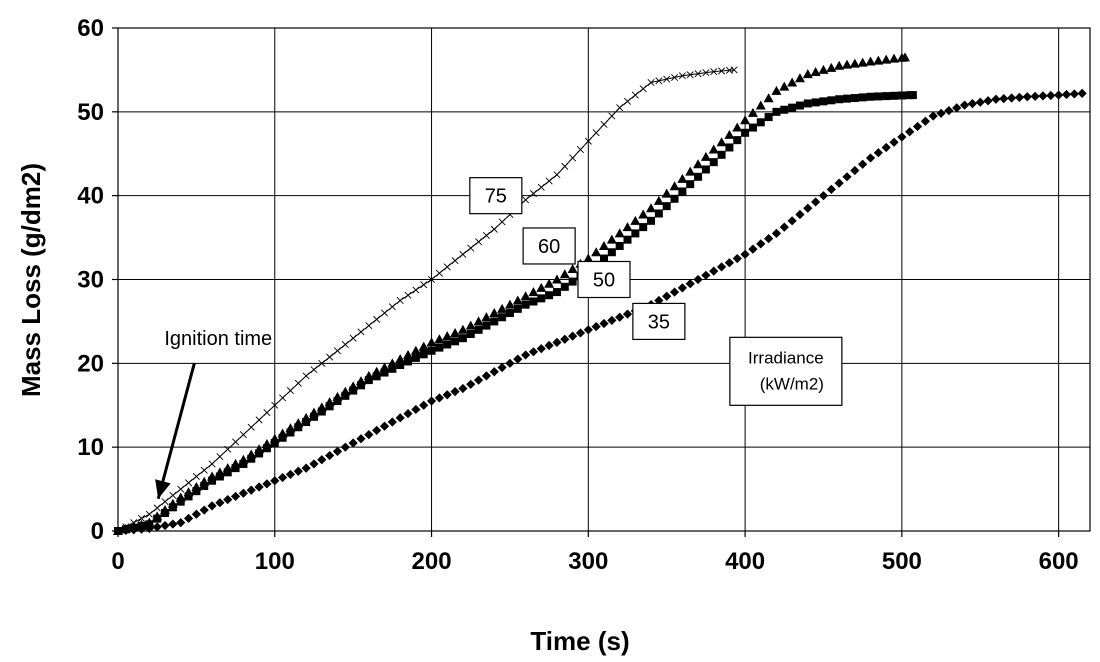  What do you see at coordinates (786, 357) in the screenshot?
I see `irradiance-label: Irradiance` at bounding box center [786, 357].